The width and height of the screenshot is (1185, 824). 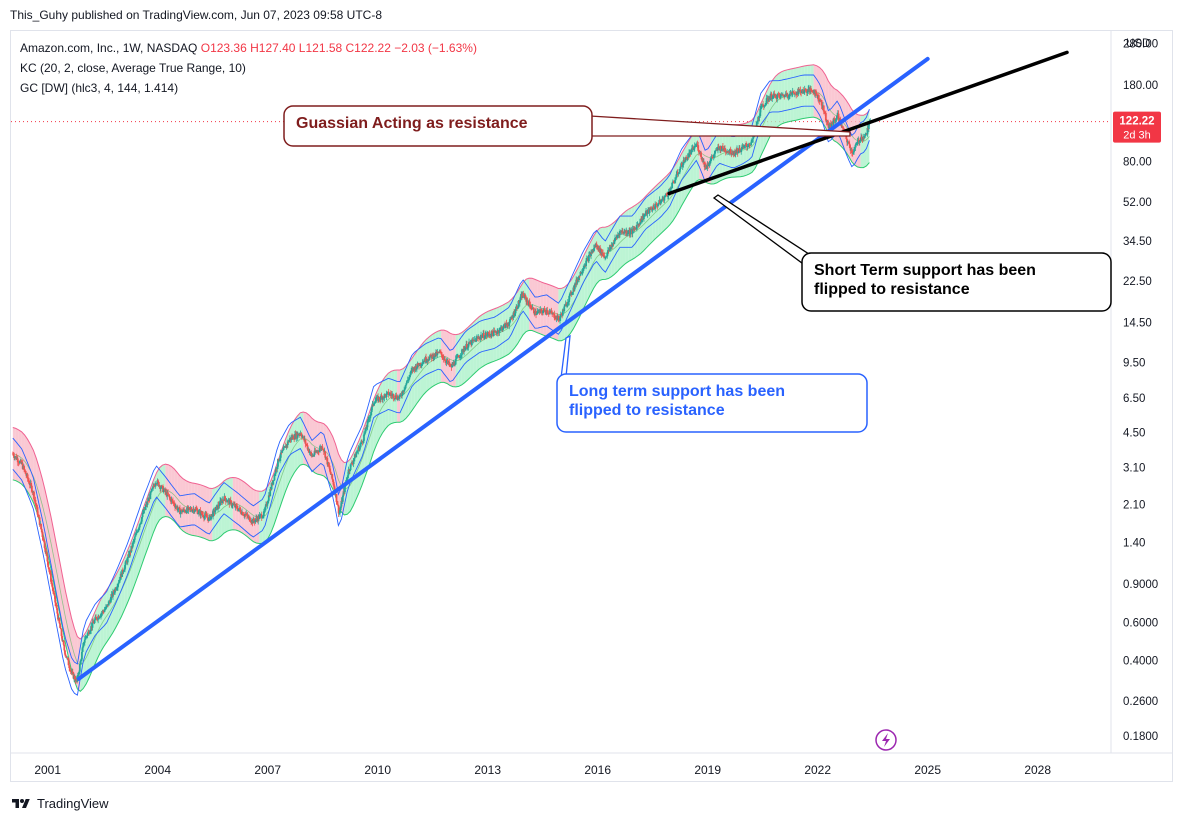 I want to click on last-price-badge, so click(x=1137, y=127).